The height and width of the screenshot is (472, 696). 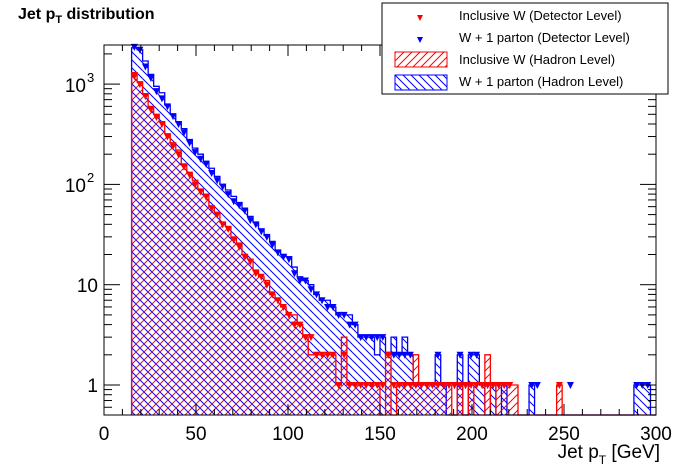 What do you see at coordinates (288, 434) in the screenshot?
I see `x-tick-label-100: 100` at bounding box center [288, 434].